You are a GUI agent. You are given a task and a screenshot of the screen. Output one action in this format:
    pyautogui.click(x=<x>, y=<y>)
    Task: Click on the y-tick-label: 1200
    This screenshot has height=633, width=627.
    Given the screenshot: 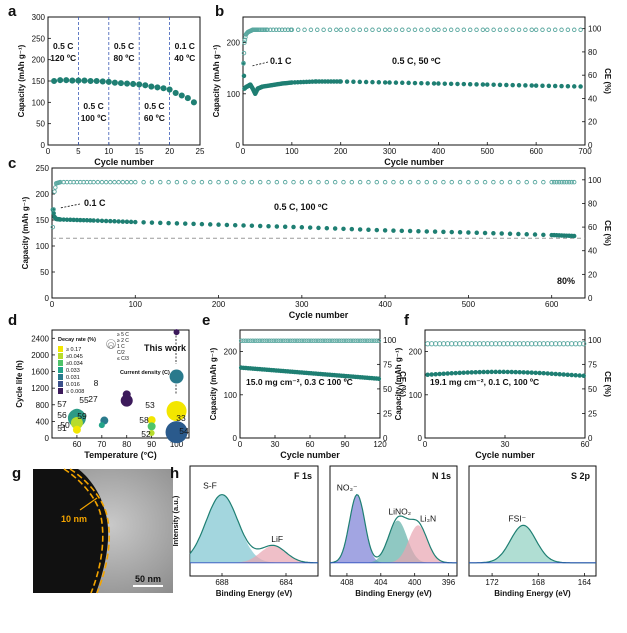 What is the action you would take?
    pyautogui.click(x=40, y=388)
    